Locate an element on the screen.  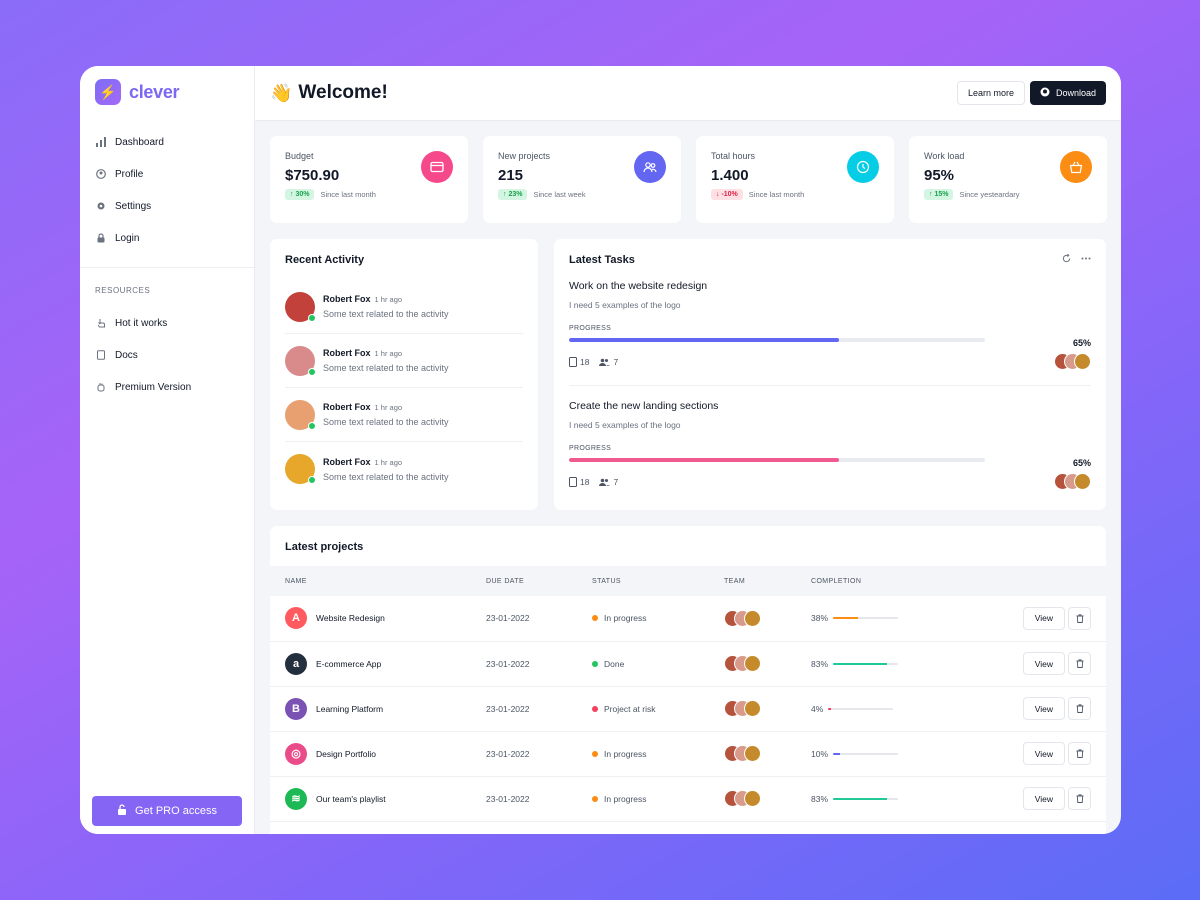
completion-percent: 83% is located at coordinates (820, 798).